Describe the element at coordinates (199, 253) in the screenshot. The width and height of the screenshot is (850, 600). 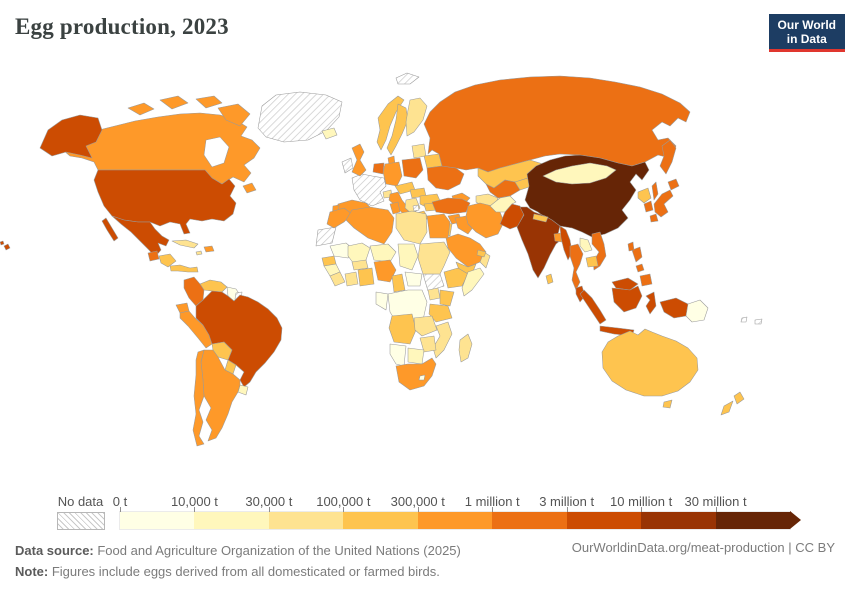
I see `country-jamaica` at that location.